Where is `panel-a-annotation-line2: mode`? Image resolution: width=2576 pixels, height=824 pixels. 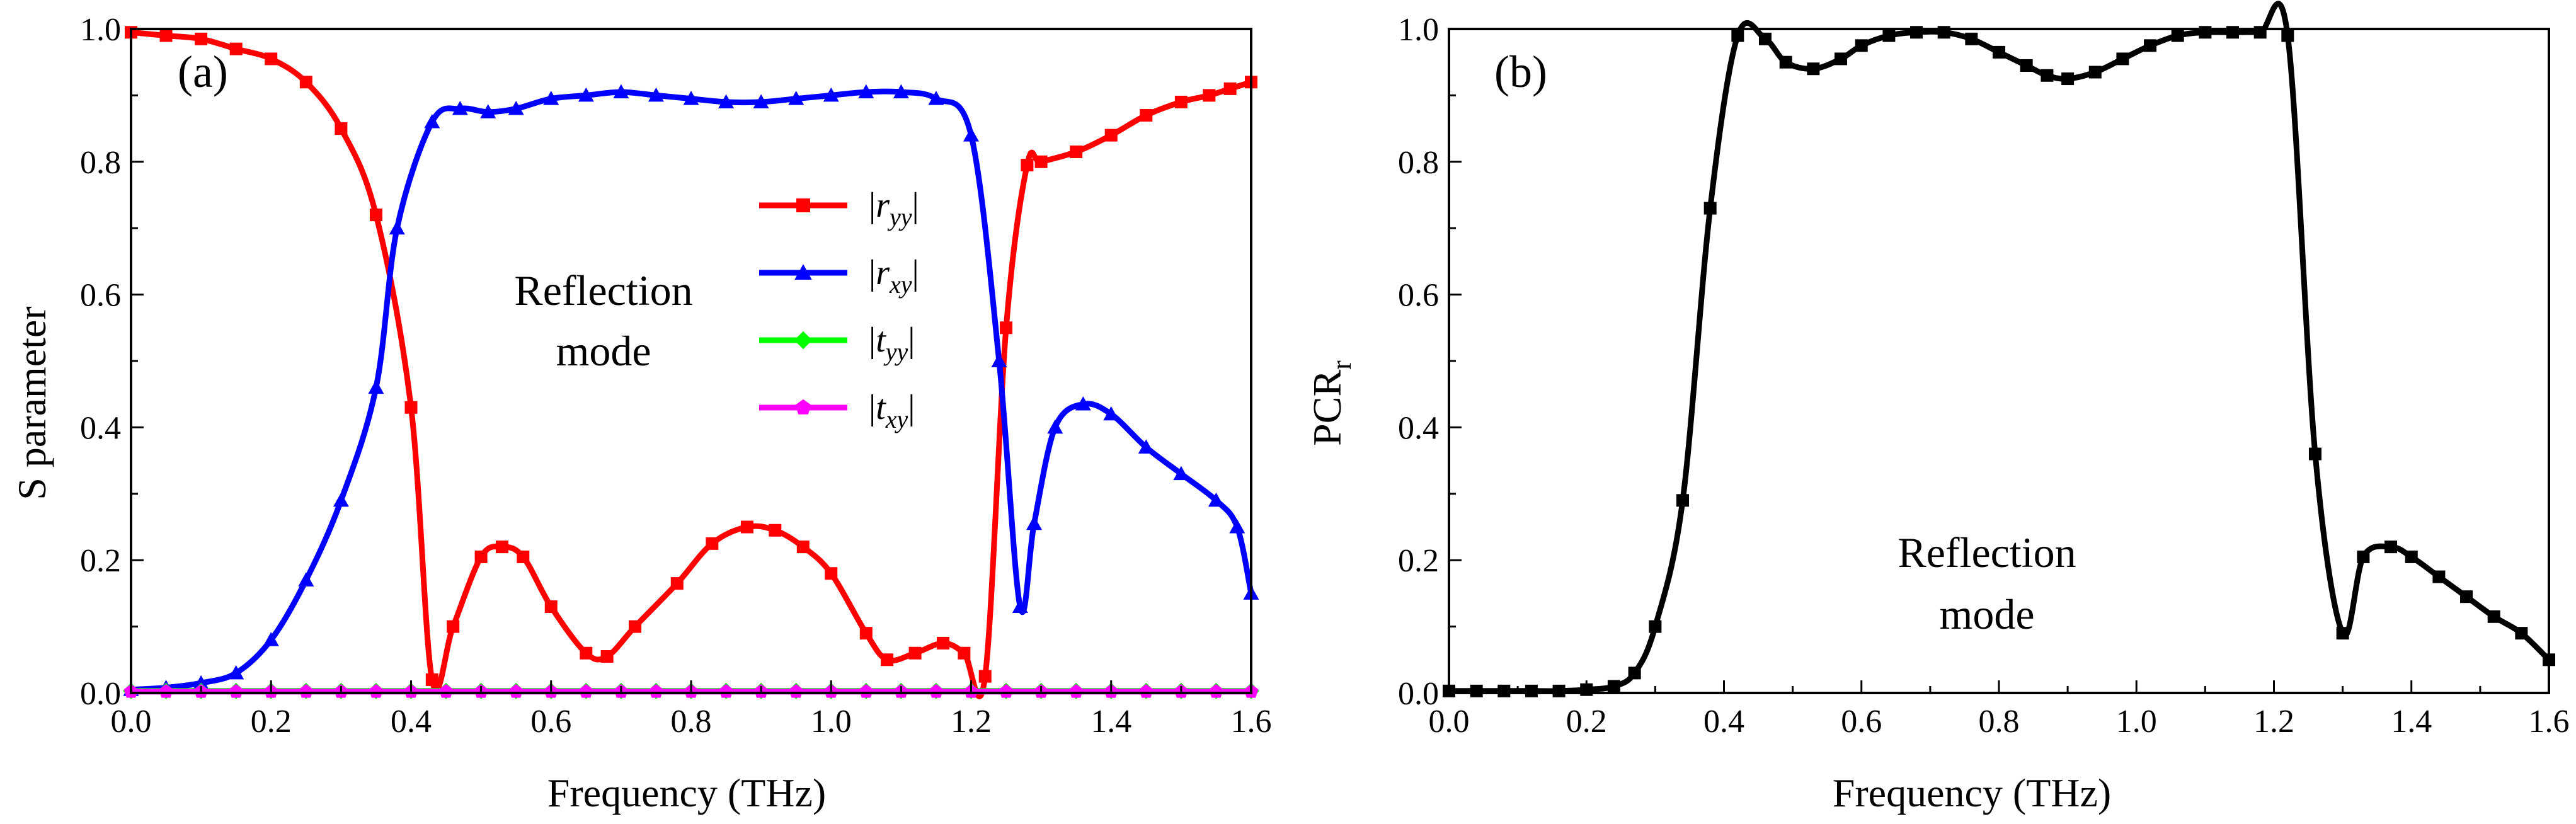 panel-a-annotation-line2: mode is located at coordinates (603, 351).